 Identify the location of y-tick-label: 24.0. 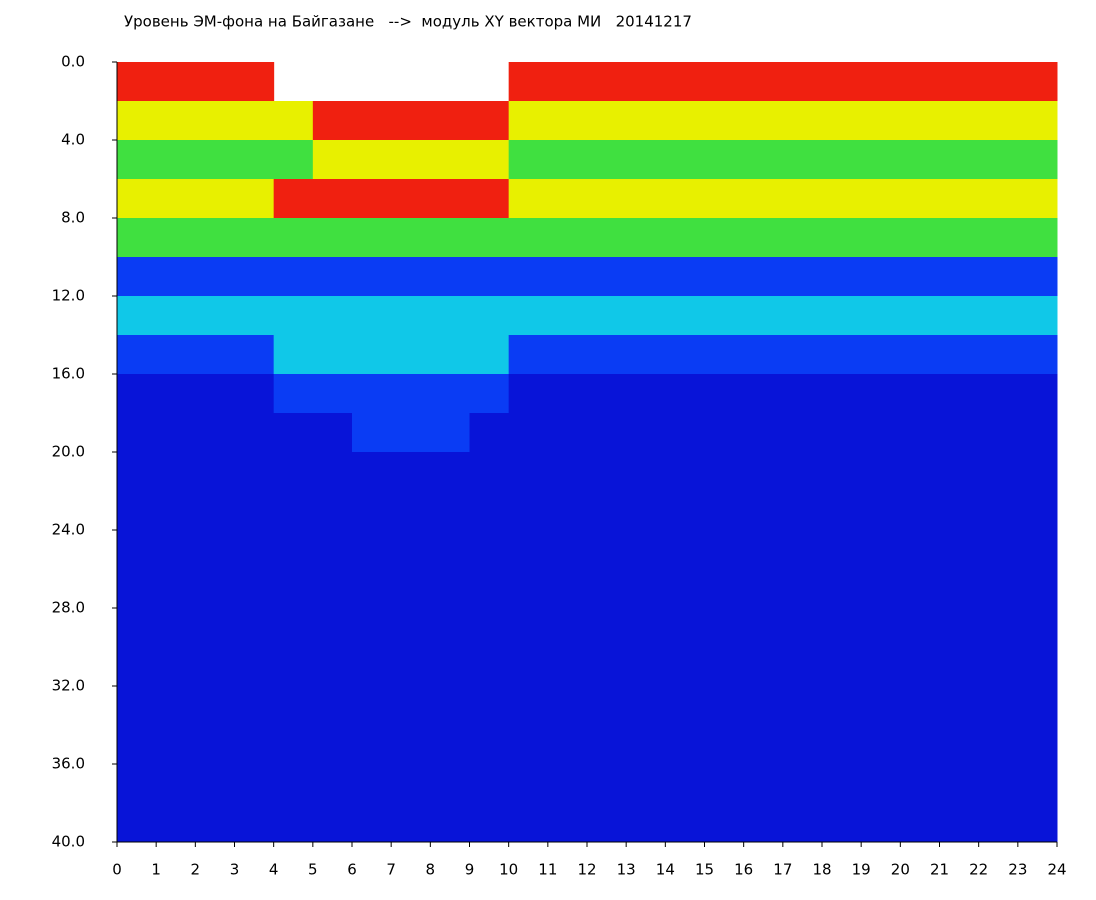
(68, 530).